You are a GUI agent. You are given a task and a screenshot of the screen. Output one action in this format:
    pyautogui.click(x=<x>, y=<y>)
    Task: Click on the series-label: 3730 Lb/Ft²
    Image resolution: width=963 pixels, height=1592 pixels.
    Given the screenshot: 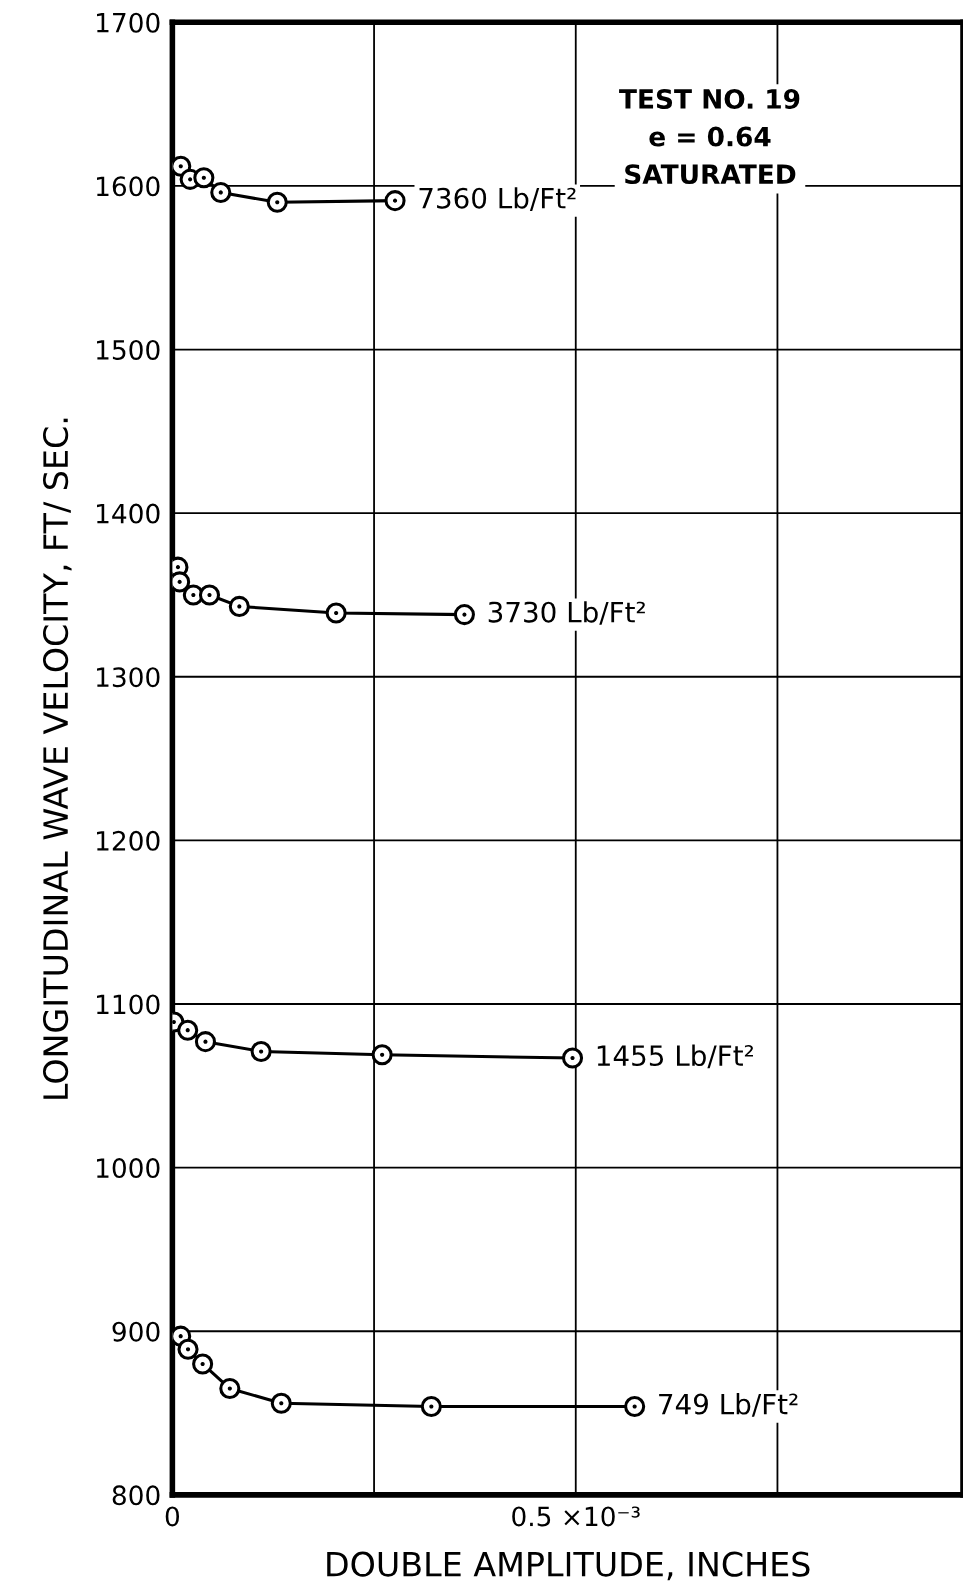 What is the action you would take?
    pyautogui.click(x=566, y=613)
    